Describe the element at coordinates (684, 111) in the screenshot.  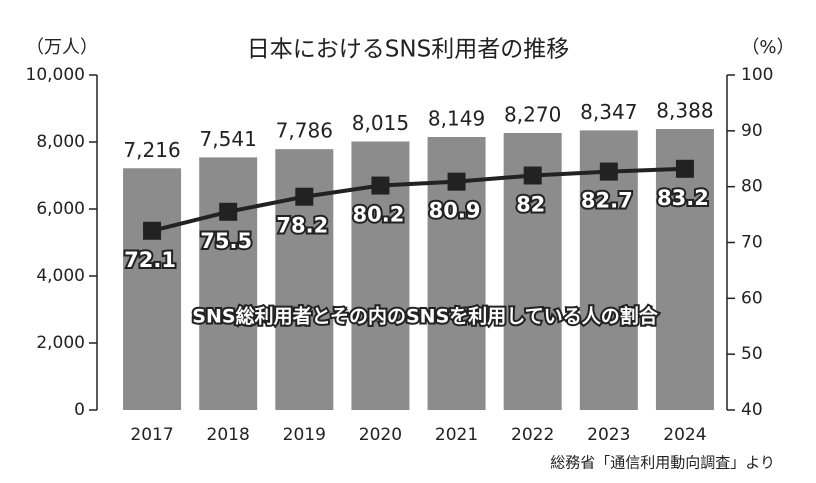
I see `bar-value-label: 8,388` at that location.